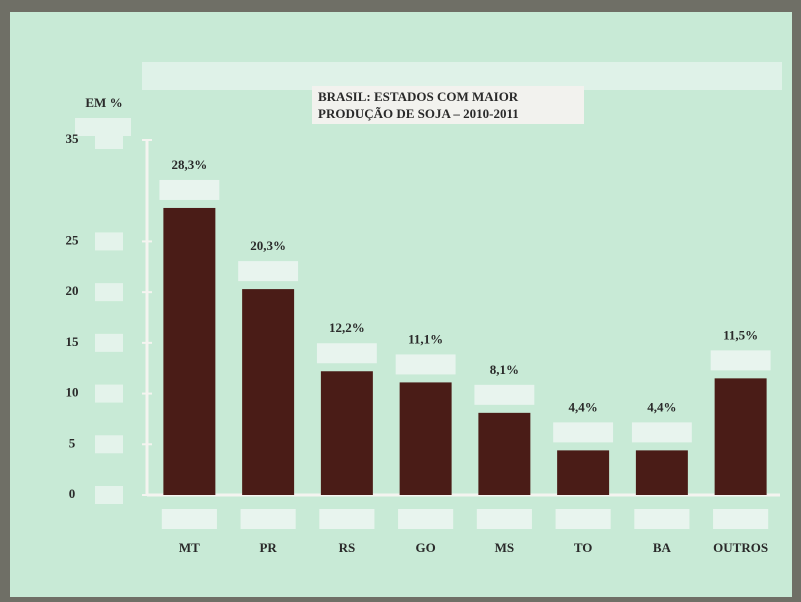  I want to click on y-tick-label: 35, so click(73, 138).